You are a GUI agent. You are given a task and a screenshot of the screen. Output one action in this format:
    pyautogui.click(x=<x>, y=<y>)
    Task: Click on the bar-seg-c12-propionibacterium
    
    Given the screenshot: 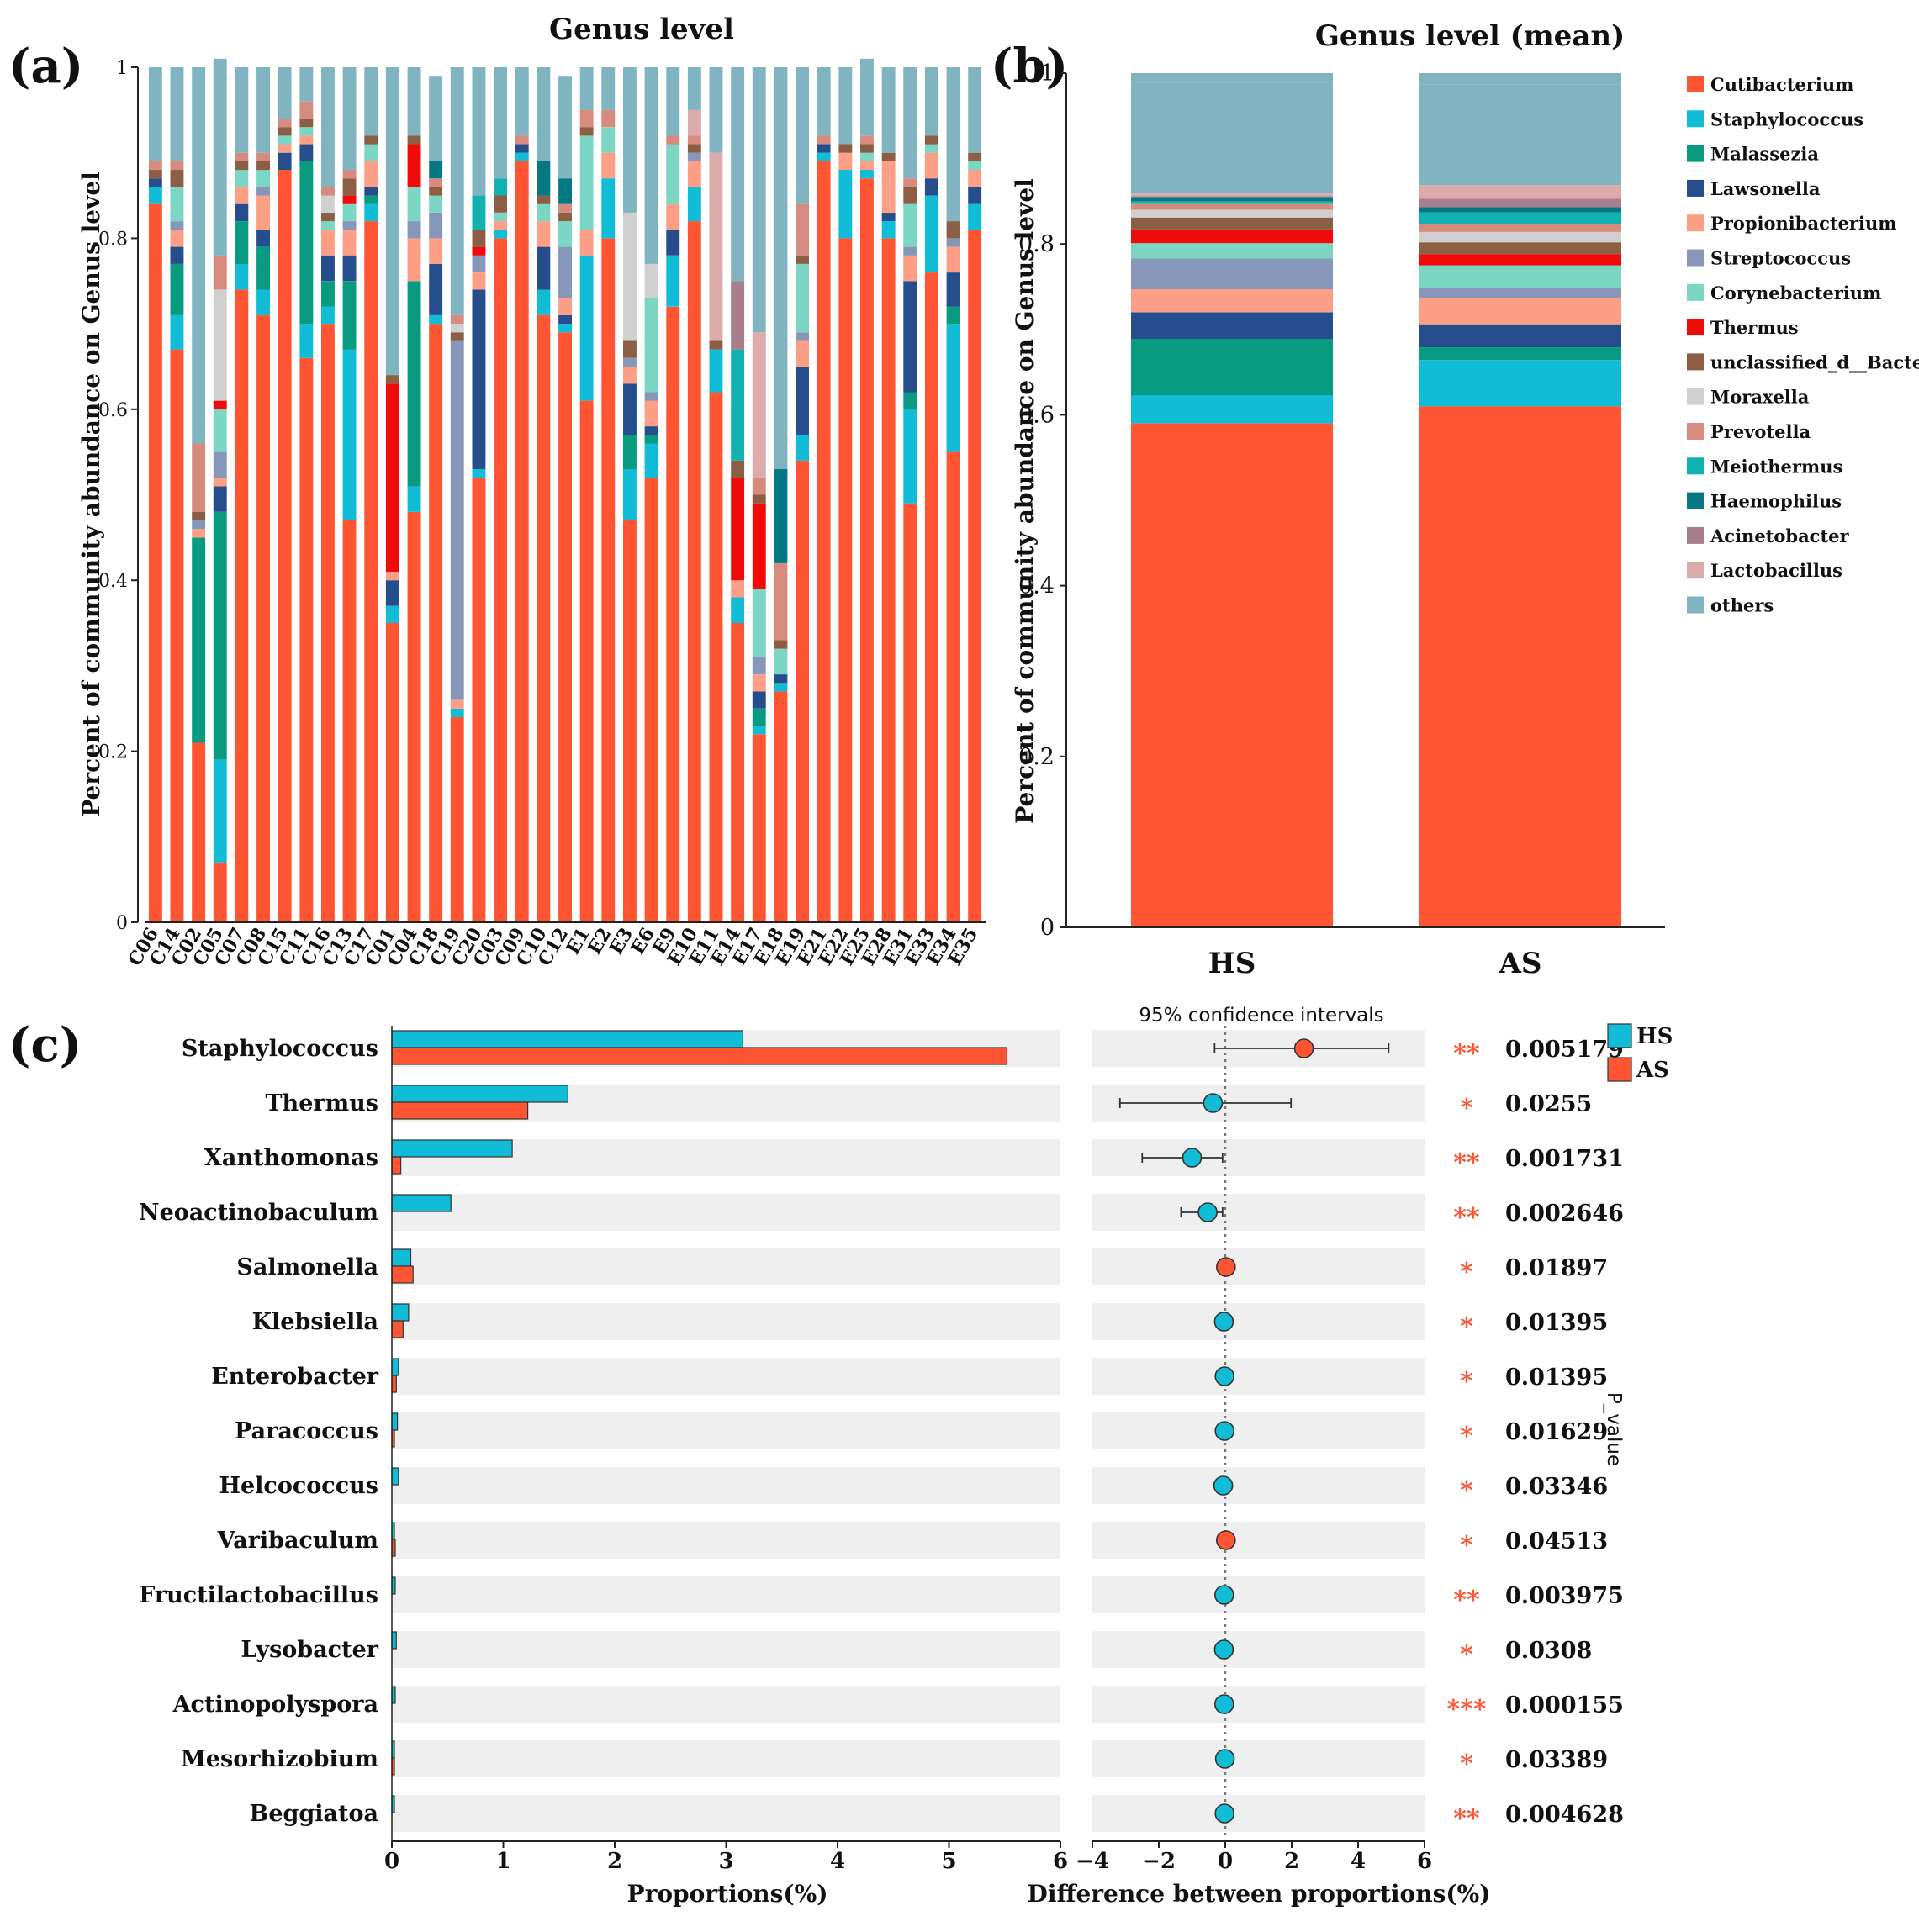 What is the action you would take?
    pyautogui.click(x=565, y=306)
    